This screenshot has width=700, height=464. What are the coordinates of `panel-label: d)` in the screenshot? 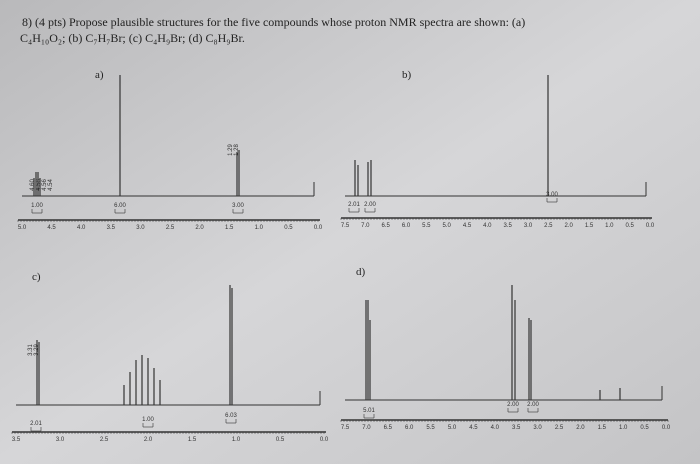 It's located at (361, 272).